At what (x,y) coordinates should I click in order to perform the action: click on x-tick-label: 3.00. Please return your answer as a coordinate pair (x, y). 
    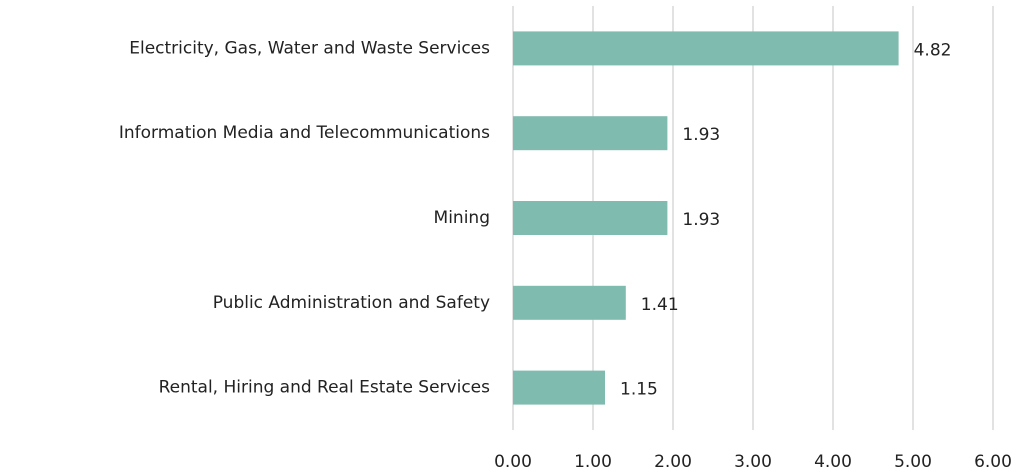
    Looking at the image, I should click on (753, 462).